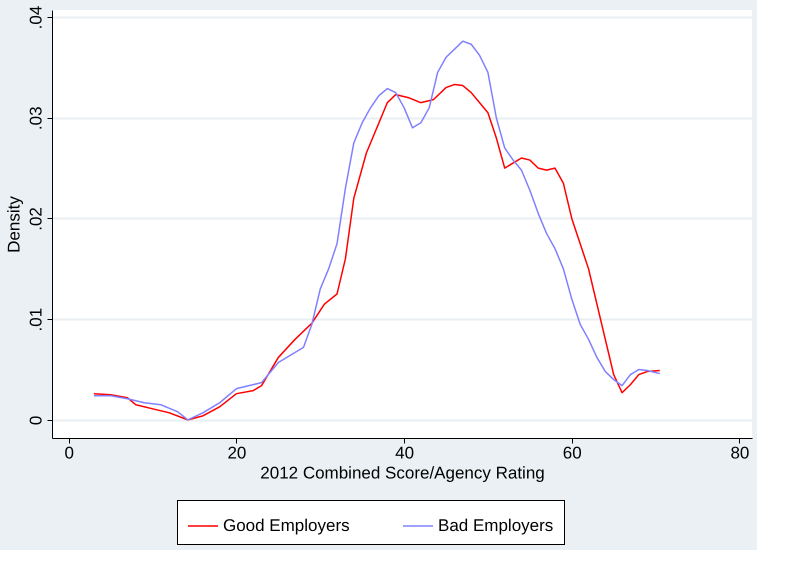 The width and height of the screenshot is (790, 578). I want to click on y-tick-label: .02, so click(36, 219).